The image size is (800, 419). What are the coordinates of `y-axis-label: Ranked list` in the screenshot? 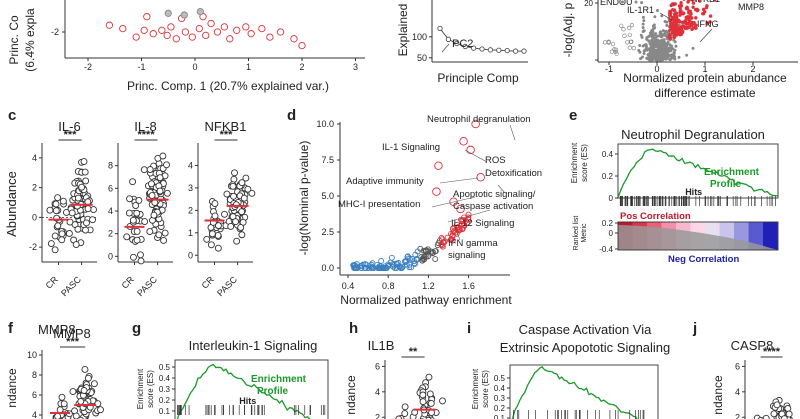 It's located at (576, 233).